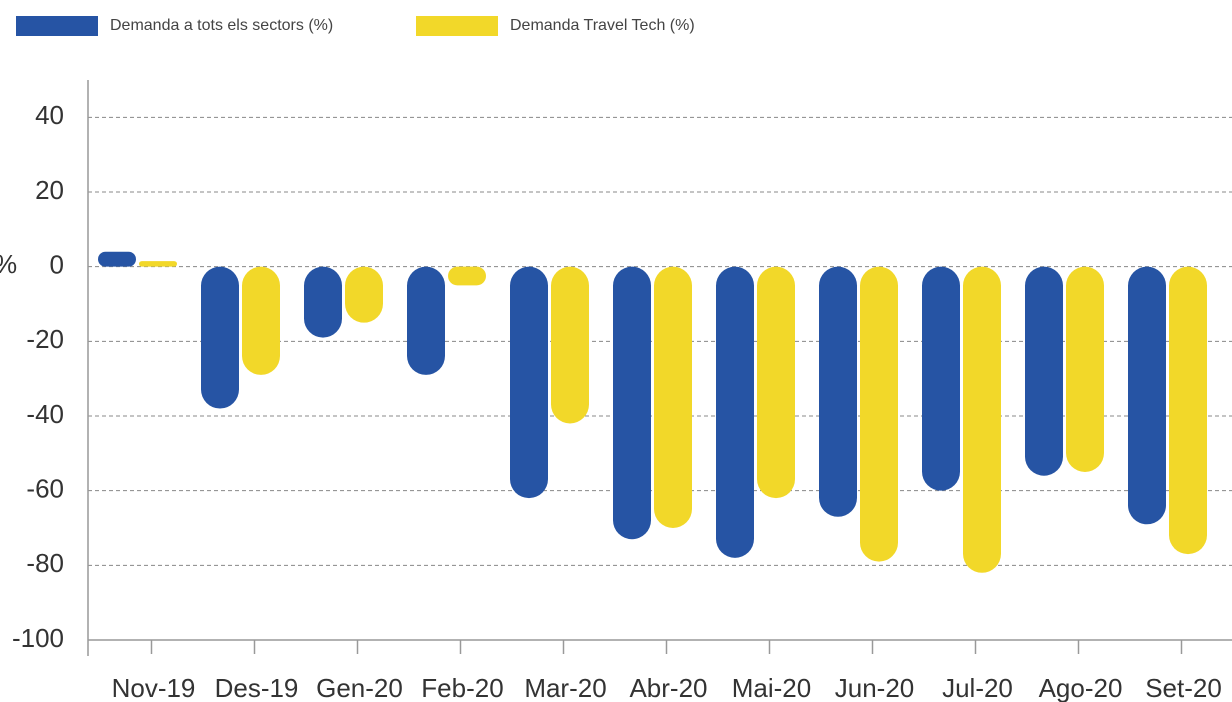  What do you see at coordinates (154, 687) in the screenshot?
I see `x-tick-label: Nov-19` at bounding box center [154, 687].